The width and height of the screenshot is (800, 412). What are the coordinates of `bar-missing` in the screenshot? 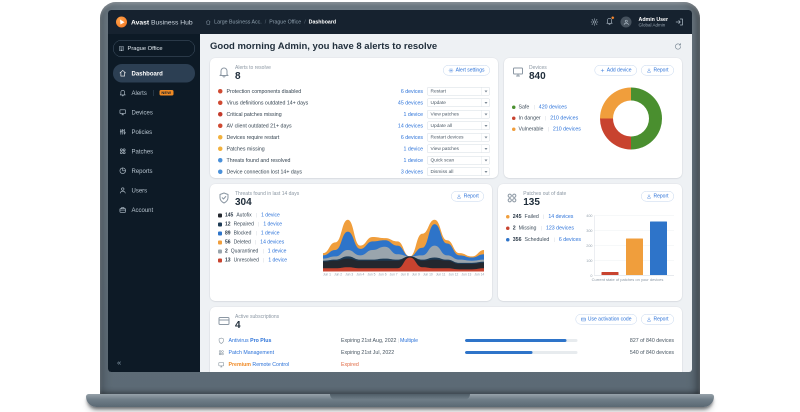 It's located at (610, 273).